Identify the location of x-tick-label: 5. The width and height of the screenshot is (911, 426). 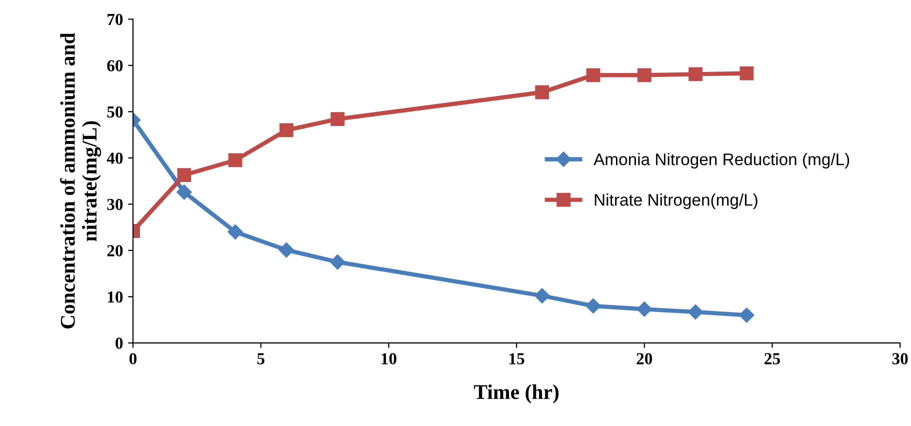
(260, 358).